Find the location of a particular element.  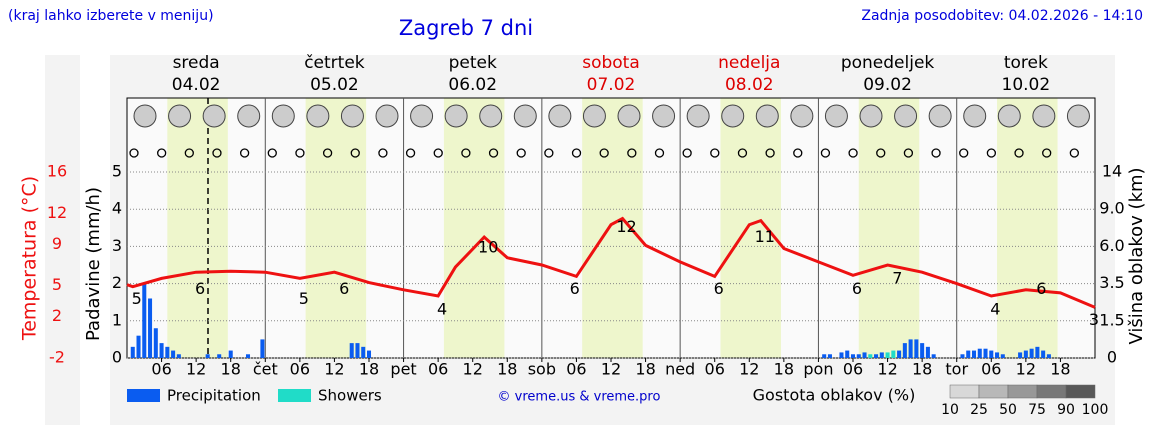

x-tick-label: ned is located at coordinates (680, 369).